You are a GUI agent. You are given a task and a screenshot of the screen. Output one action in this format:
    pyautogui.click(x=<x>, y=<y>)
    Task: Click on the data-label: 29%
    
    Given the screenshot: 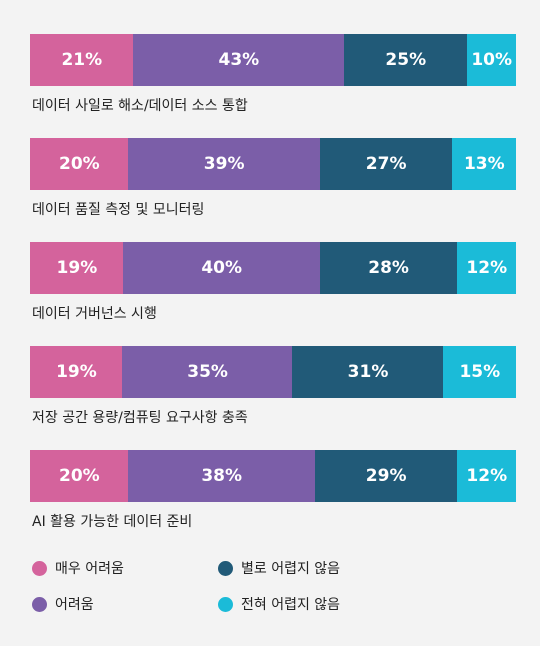 What is the action you would take?
    pyautogui.click(x=386, y=476)
    